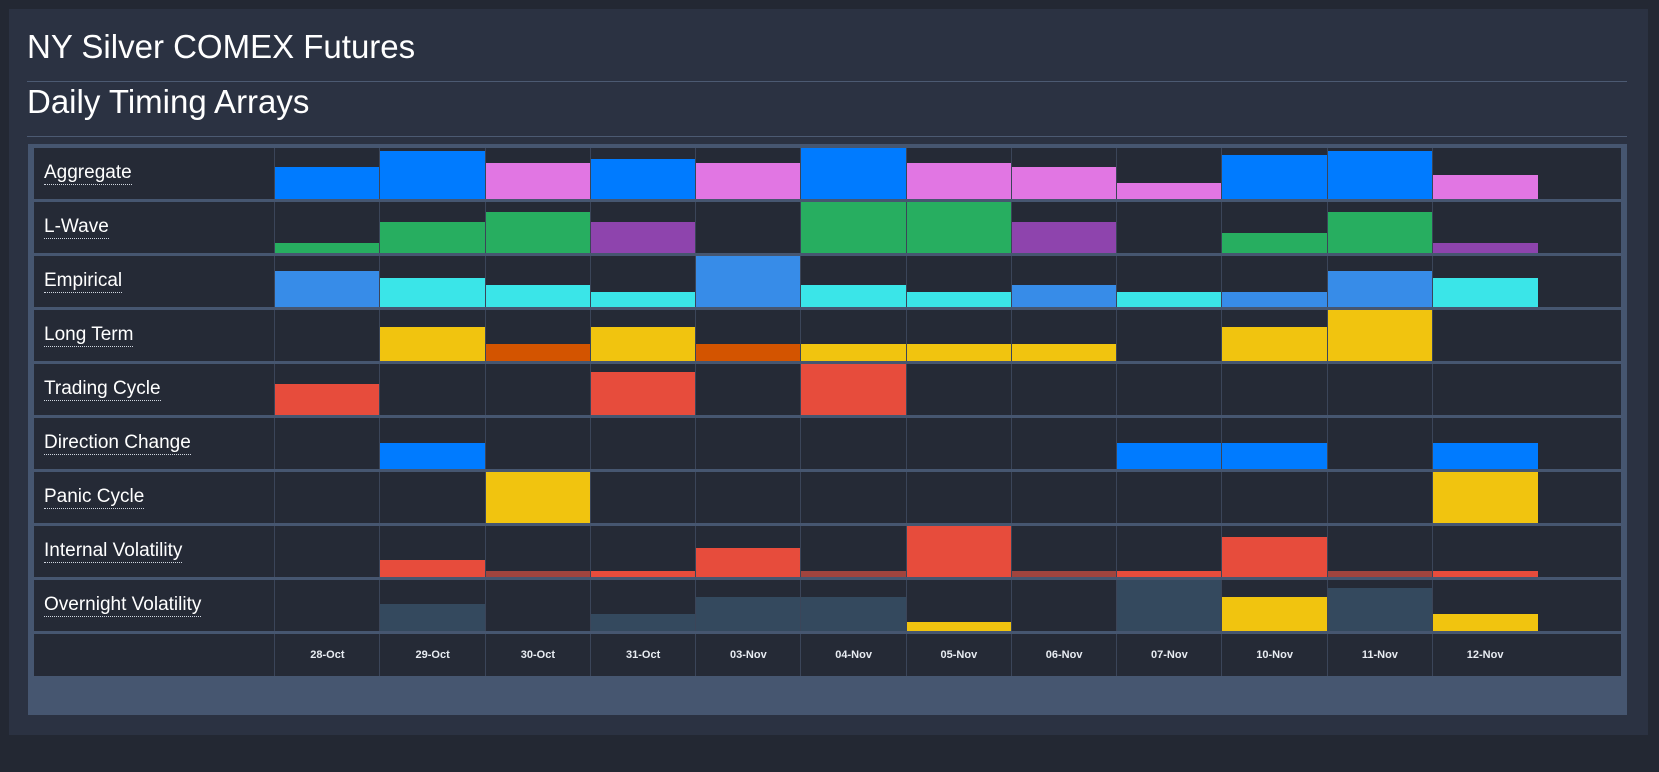 Image resolution: width=1659 pixels, height=772 pixels. What do you see at coordinates (327, 655) in the screenshot?
I see `x-tick-label: 28-Oct` at bounding box center [327, 655].